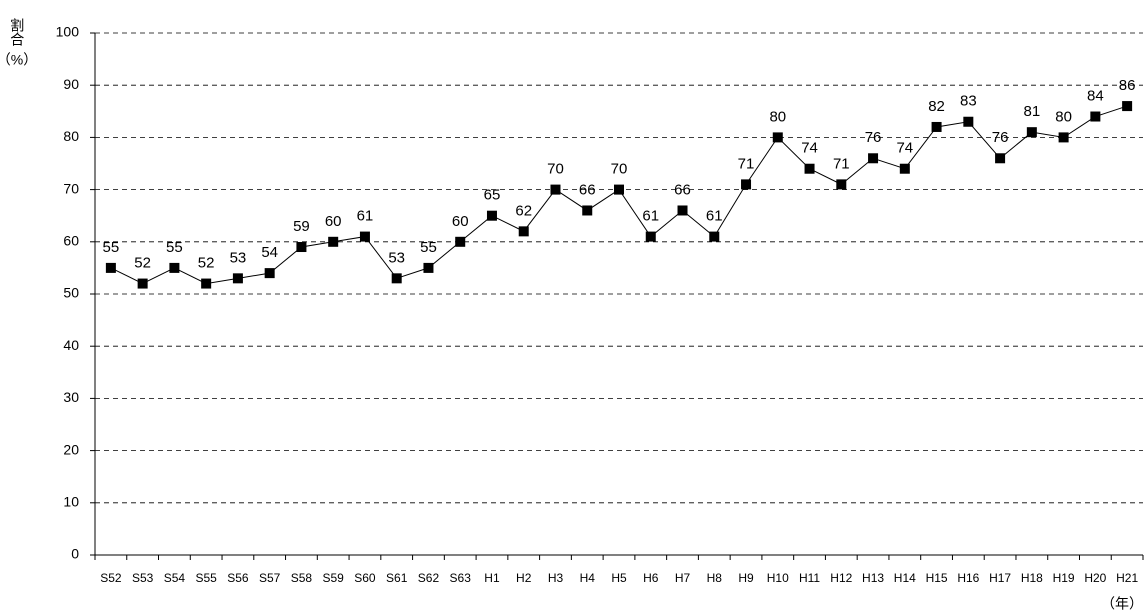  I want to click on x-tick-label: H4, so click(588, 578).